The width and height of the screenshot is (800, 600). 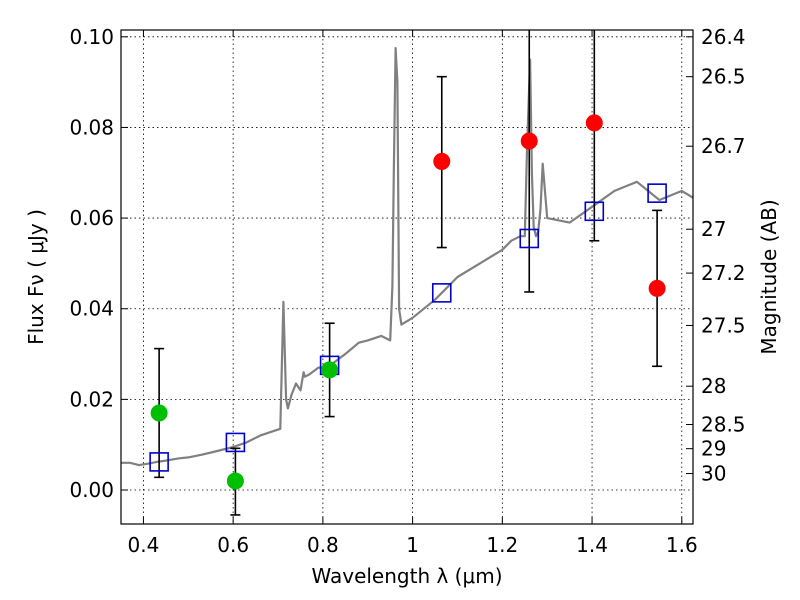 What do you see at coordinates (91, 37) in the screenshot?
I see `y-tick-label: 0.10` at bounding box center [91, 37].